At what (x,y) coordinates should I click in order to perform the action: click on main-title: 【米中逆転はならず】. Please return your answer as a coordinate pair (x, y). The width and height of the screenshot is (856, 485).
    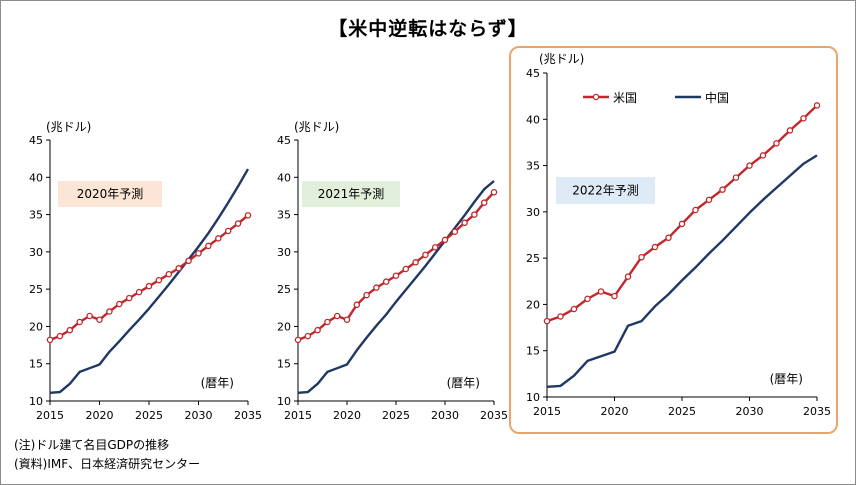
    Looking at the image, I should click on (428, 29).